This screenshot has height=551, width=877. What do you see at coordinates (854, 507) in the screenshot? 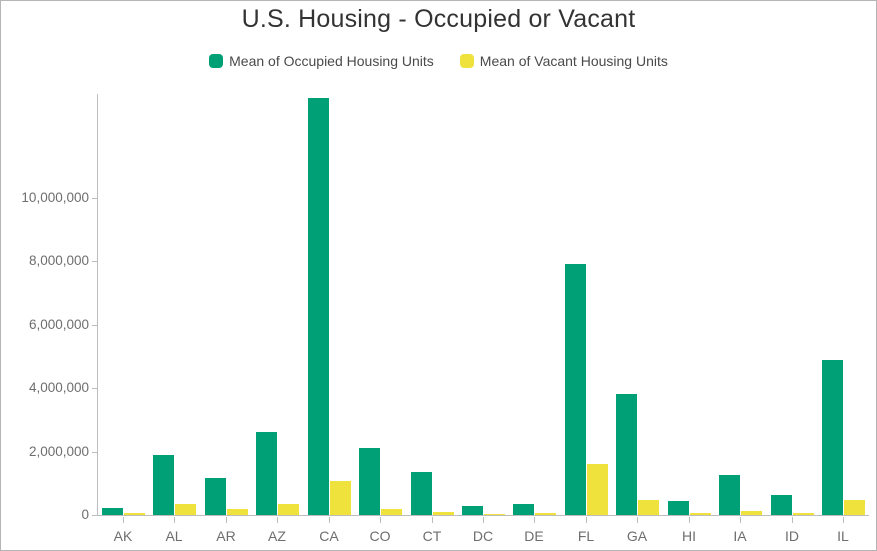
I see `bar-il-vacant` at bounding box center [854, 507].